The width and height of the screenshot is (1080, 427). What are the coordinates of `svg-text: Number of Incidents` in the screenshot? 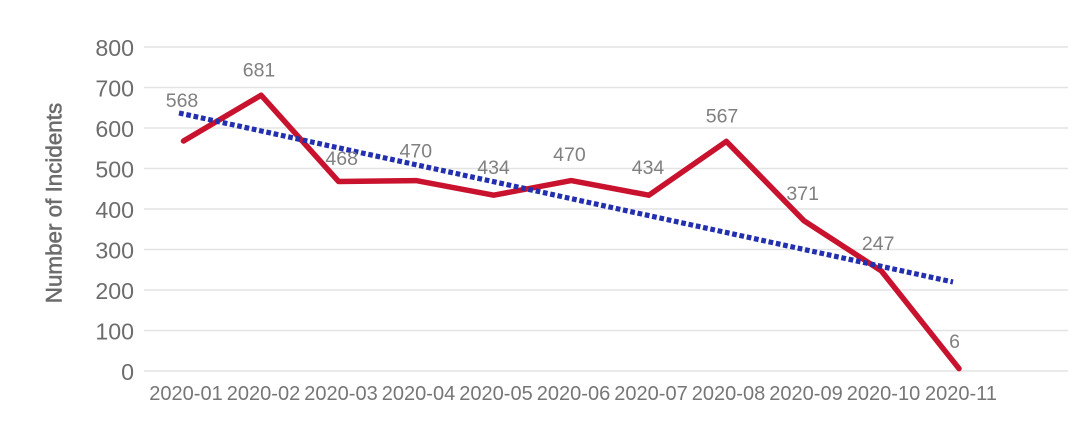 It's located at (54, 203).